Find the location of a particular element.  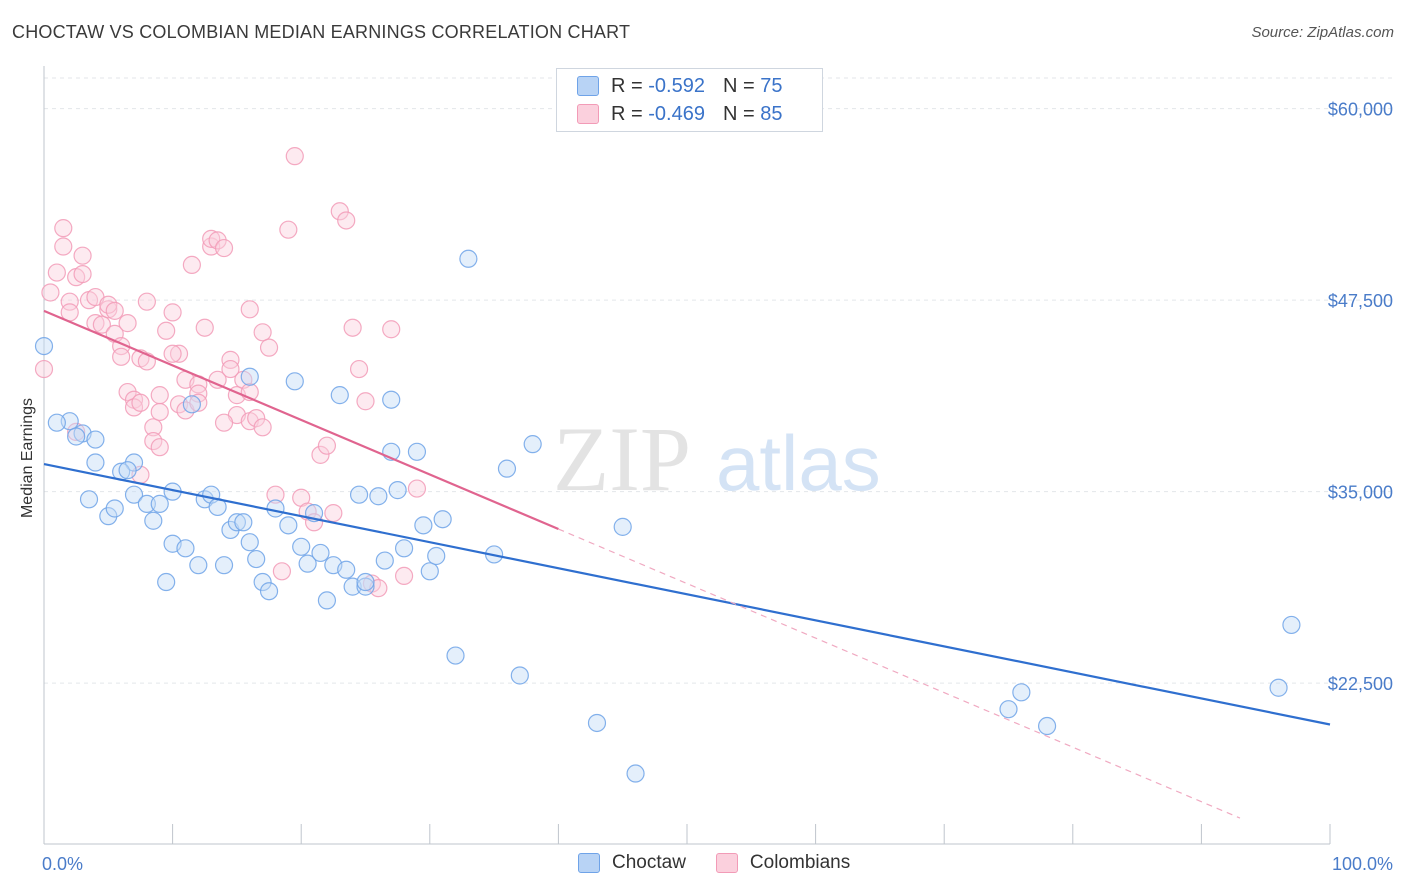

legend-swatch-choctaw is located at coordinates (588, 86).